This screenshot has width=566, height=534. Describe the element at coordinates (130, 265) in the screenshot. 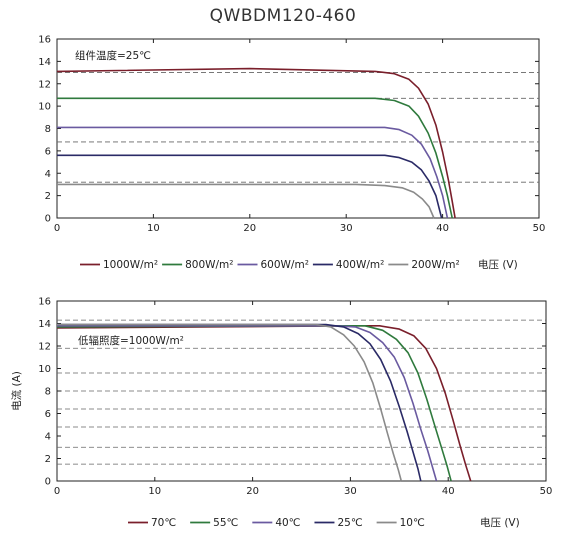

I see `legend-label-0: 1000W/m²` at that location.